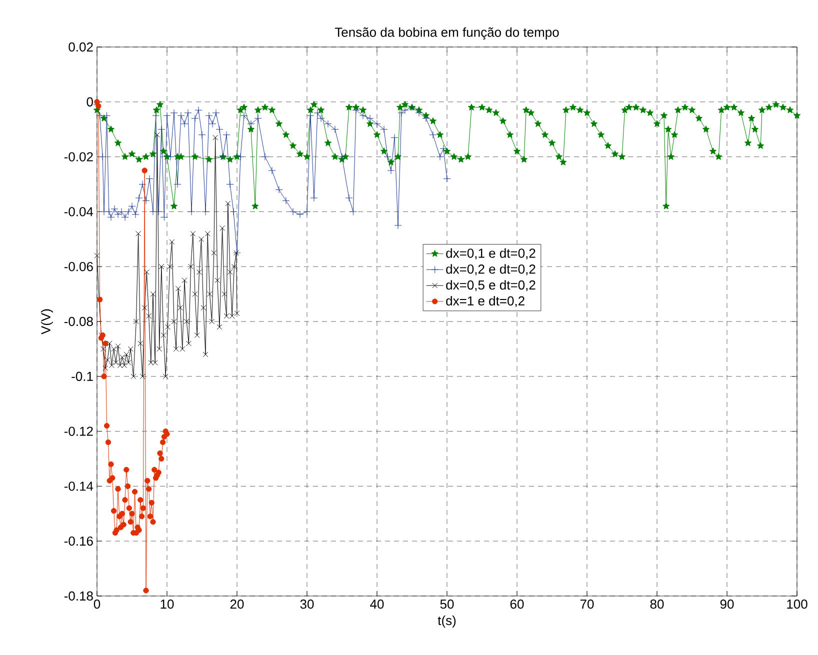 The height and width of the screenshot is (655, 818). Describe the element at coordinates (79, 211) in the screenshot. I see `y-tick-label: -0.04` at that location.